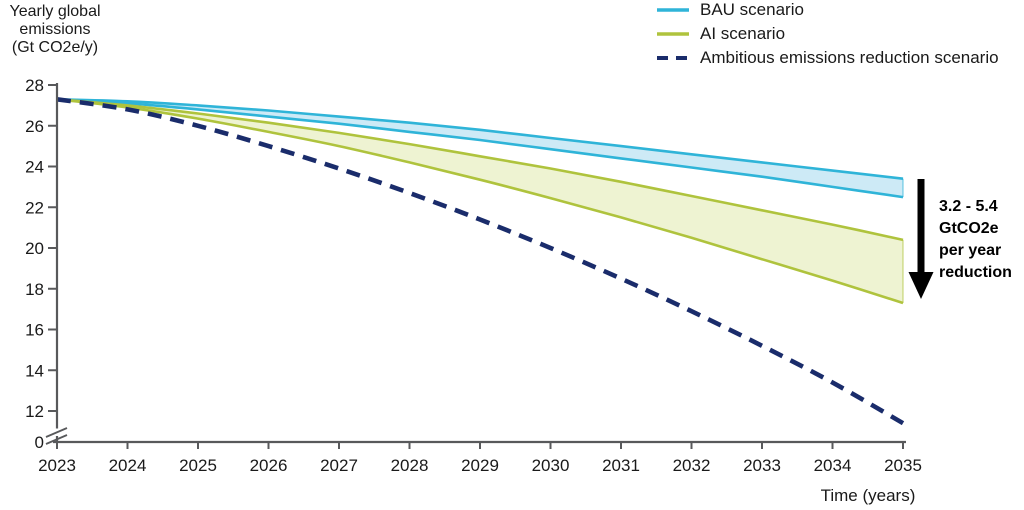  What do you see at coordinates (849, 57) in the screenshot?
I see `legend-label-ambitious: Ambitious emissions reduction scenario` at bounding box center [849, 57].